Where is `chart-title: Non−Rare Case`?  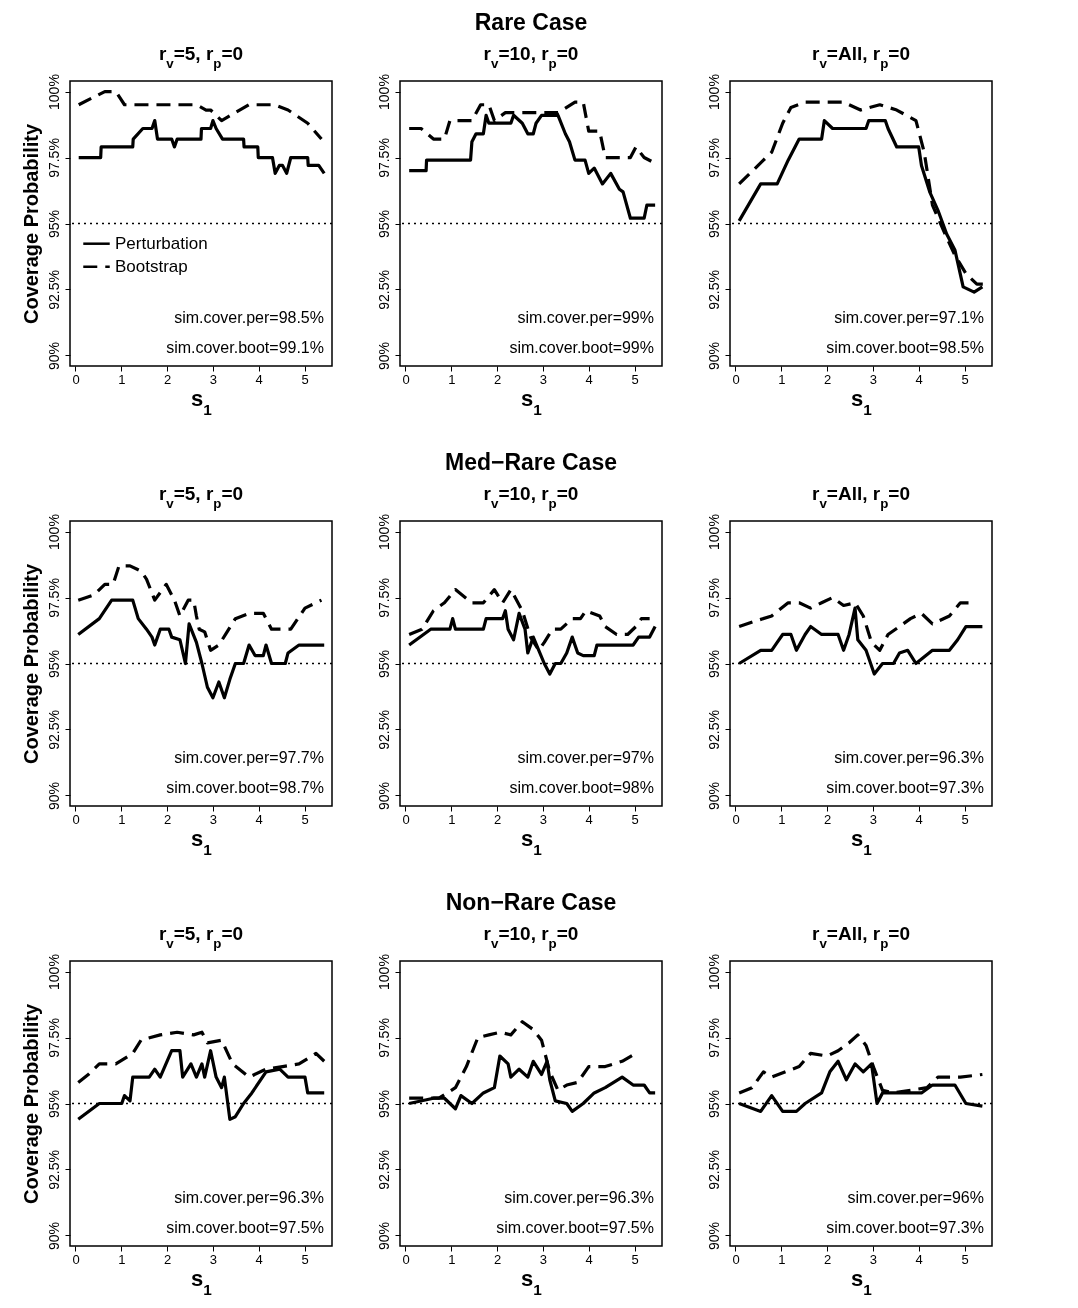
chart-title: Non−Rare Case is located at coordinates (531, 901).